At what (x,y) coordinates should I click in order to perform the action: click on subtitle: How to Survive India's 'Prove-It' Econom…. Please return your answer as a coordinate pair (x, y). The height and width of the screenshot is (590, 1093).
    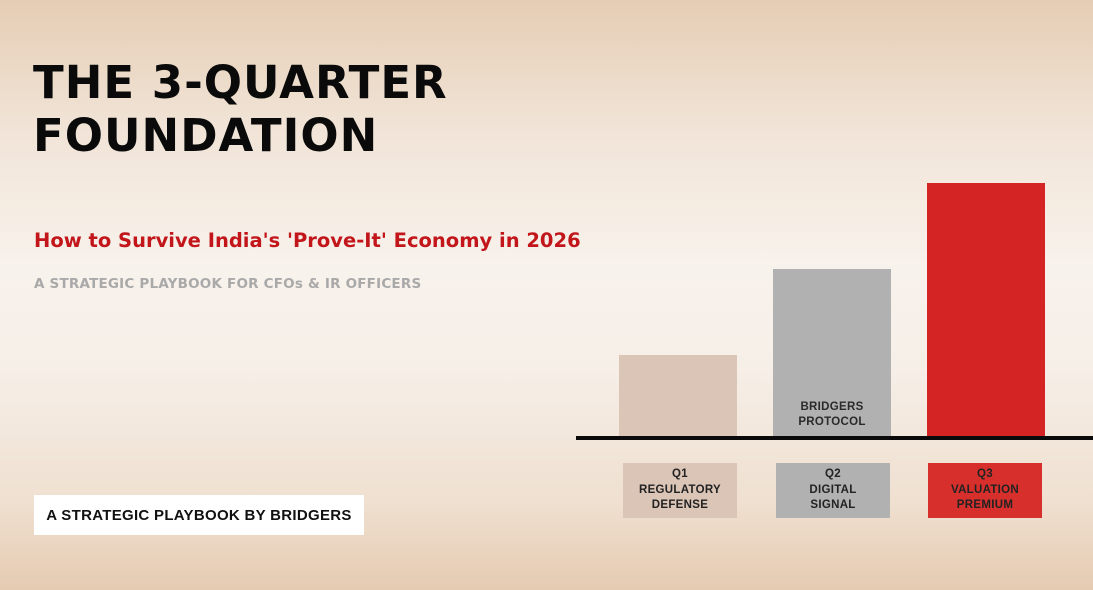
    Looking at the image, I should click on (307, 240).